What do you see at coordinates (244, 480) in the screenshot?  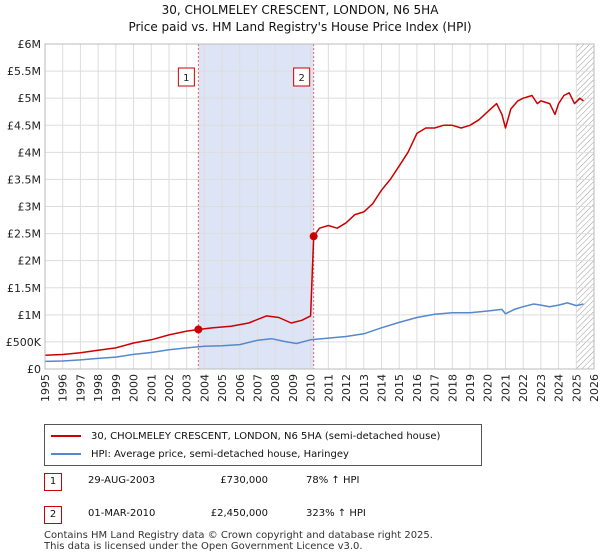 I see `sale-price: £730,000` at bounding box center [244, 480].